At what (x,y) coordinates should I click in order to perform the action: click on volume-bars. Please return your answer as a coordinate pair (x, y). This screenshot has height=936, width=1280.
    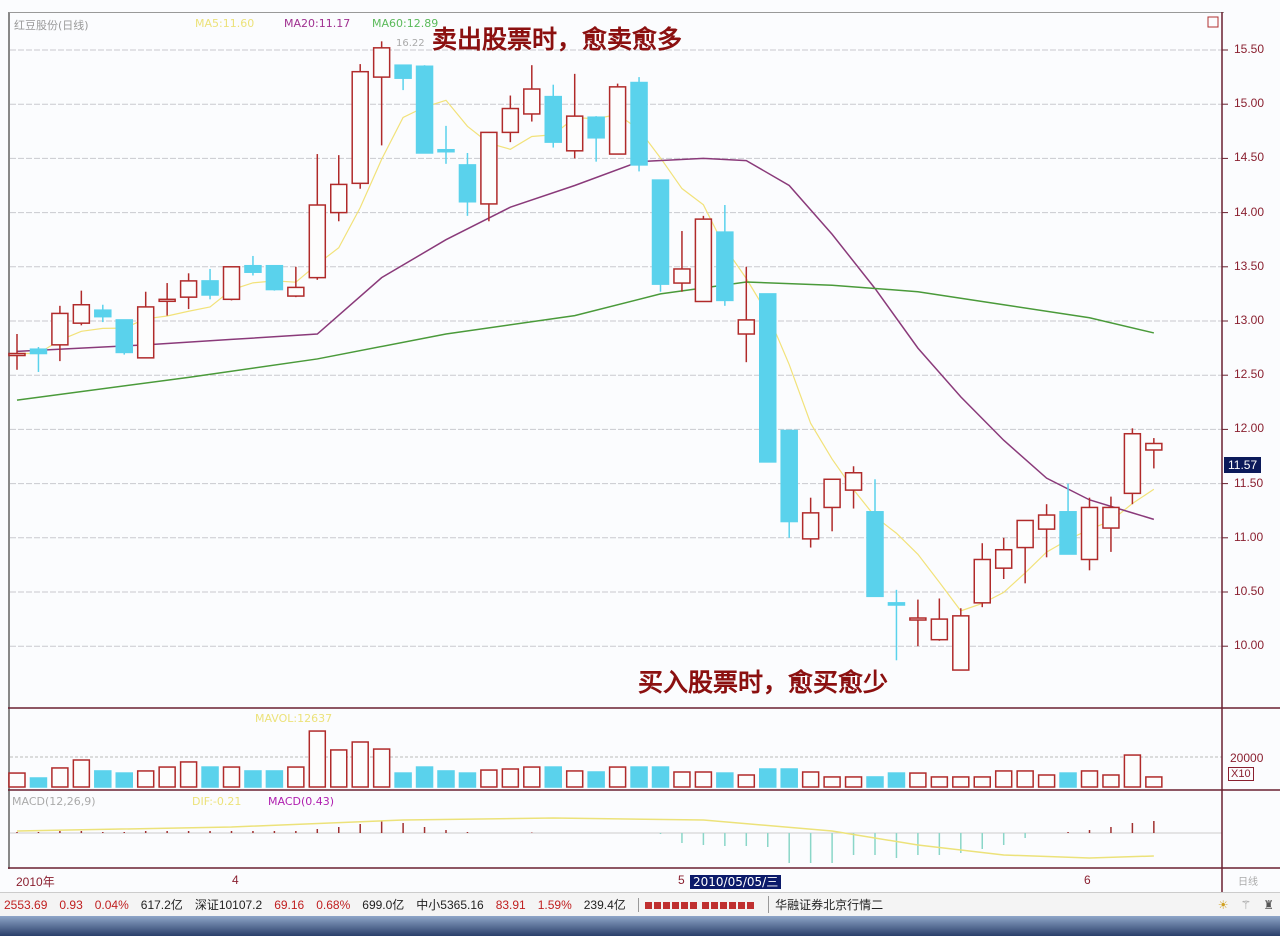
    Looking at the image, I should click on (585, 759).